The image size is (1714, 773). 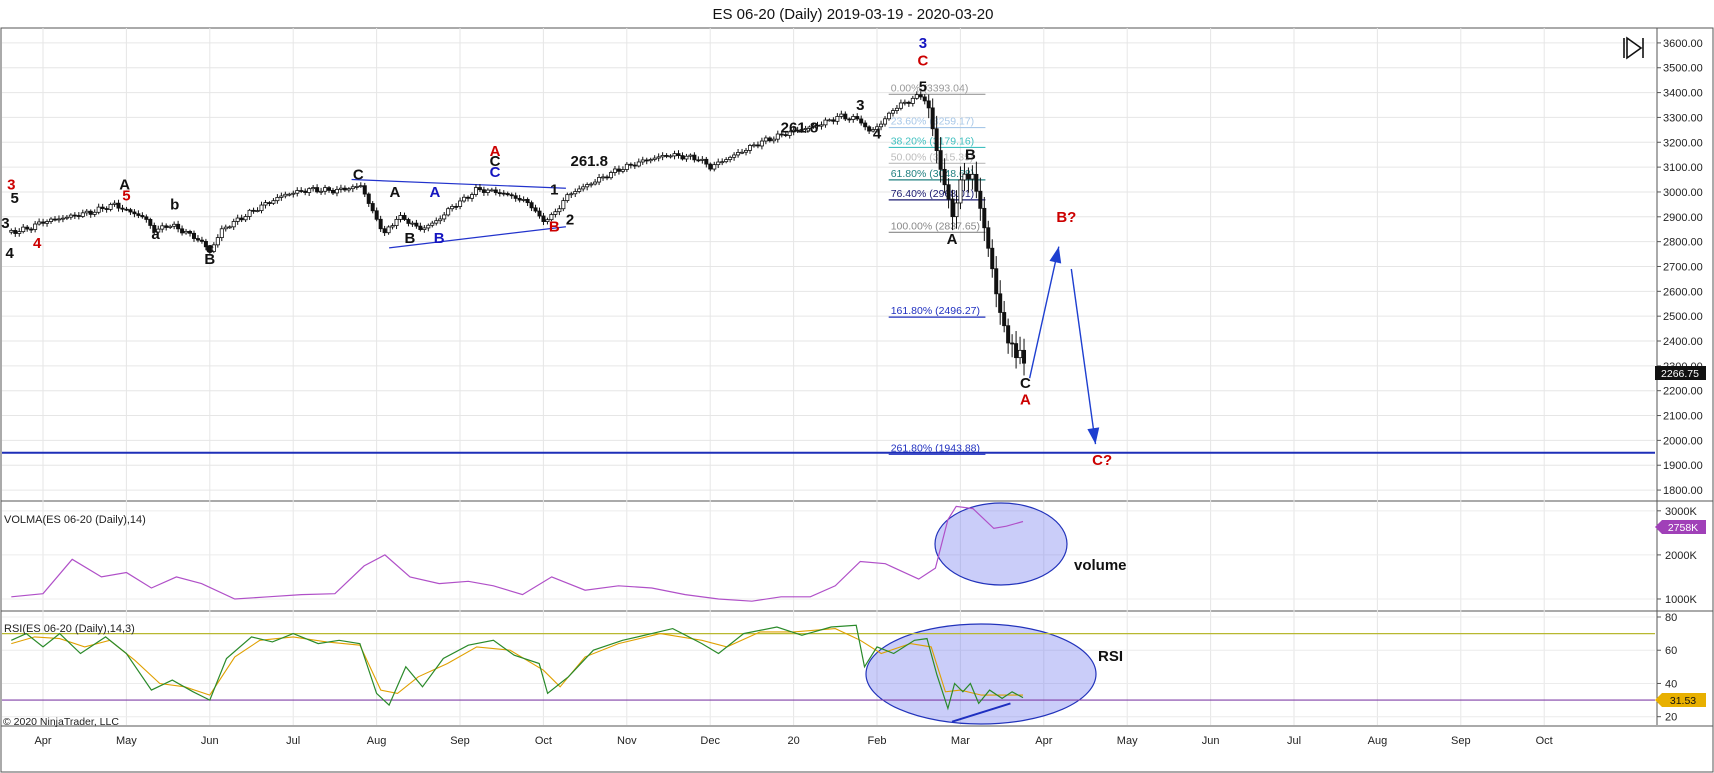 I want to click on wave-label: 4, so click(x=37, y=243).